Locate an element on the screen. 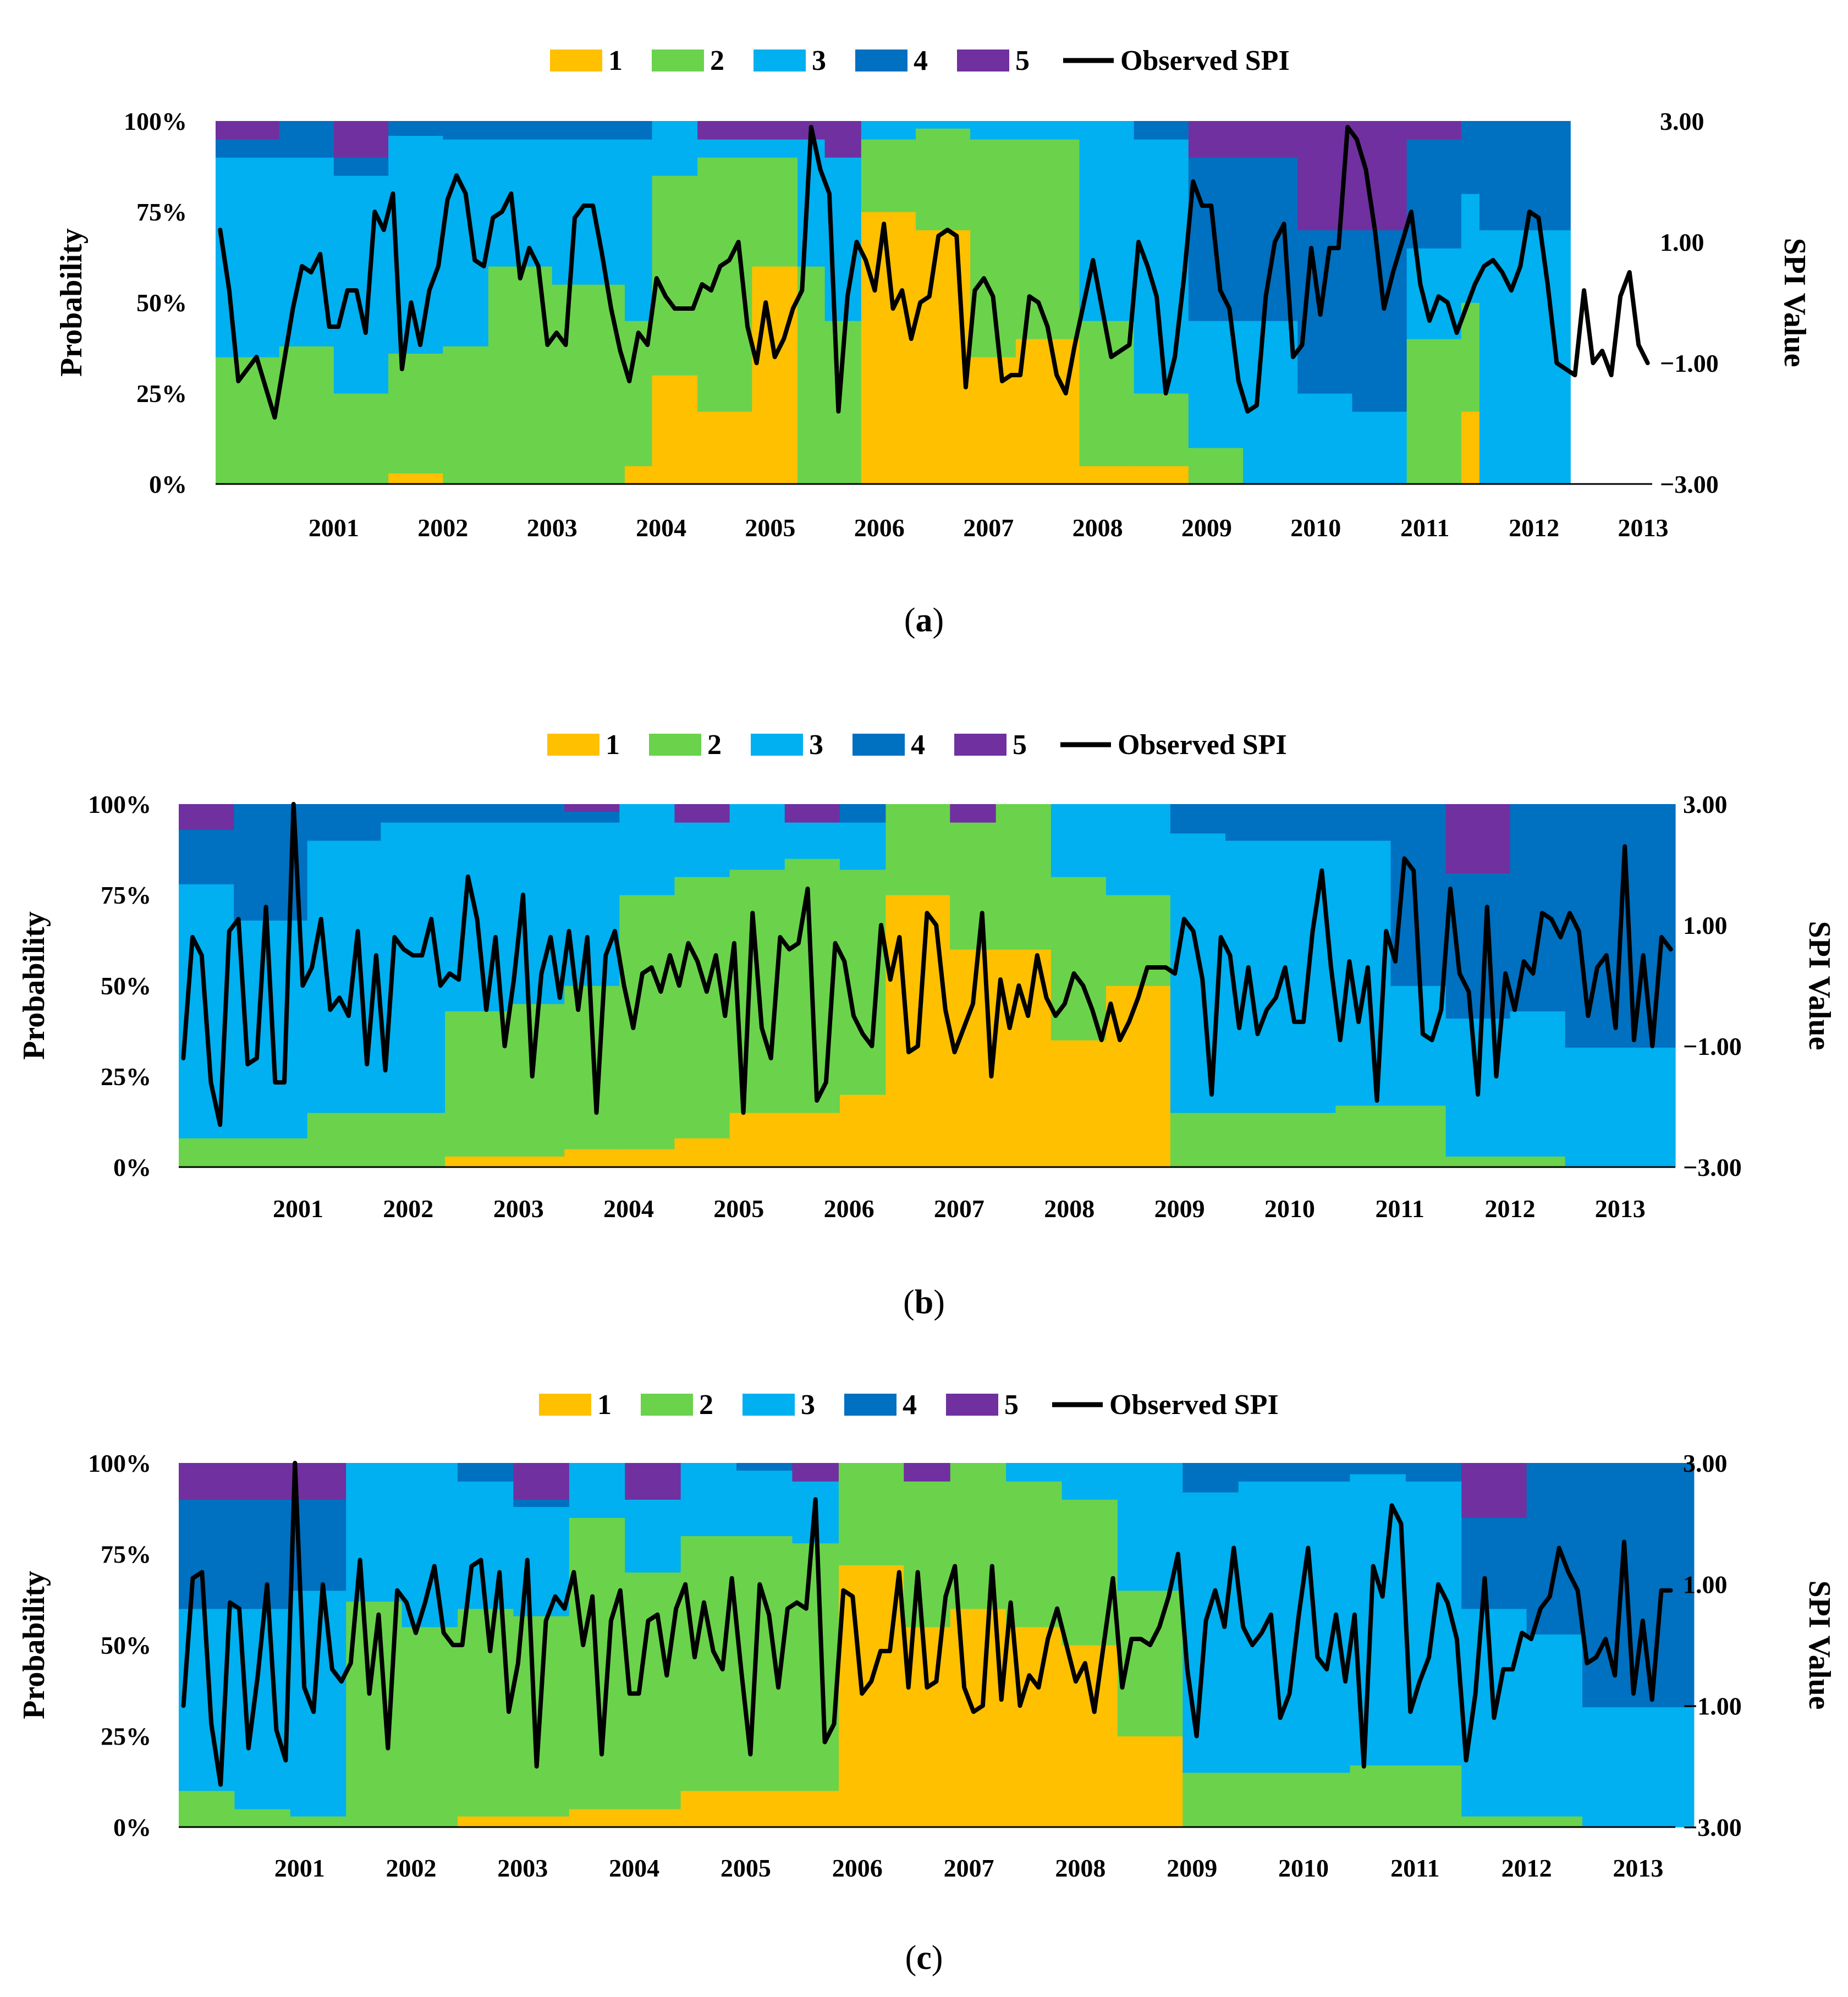 This screenshot has width=1848, height=1997. caption-letter: a is located at coordinates (924, 620).